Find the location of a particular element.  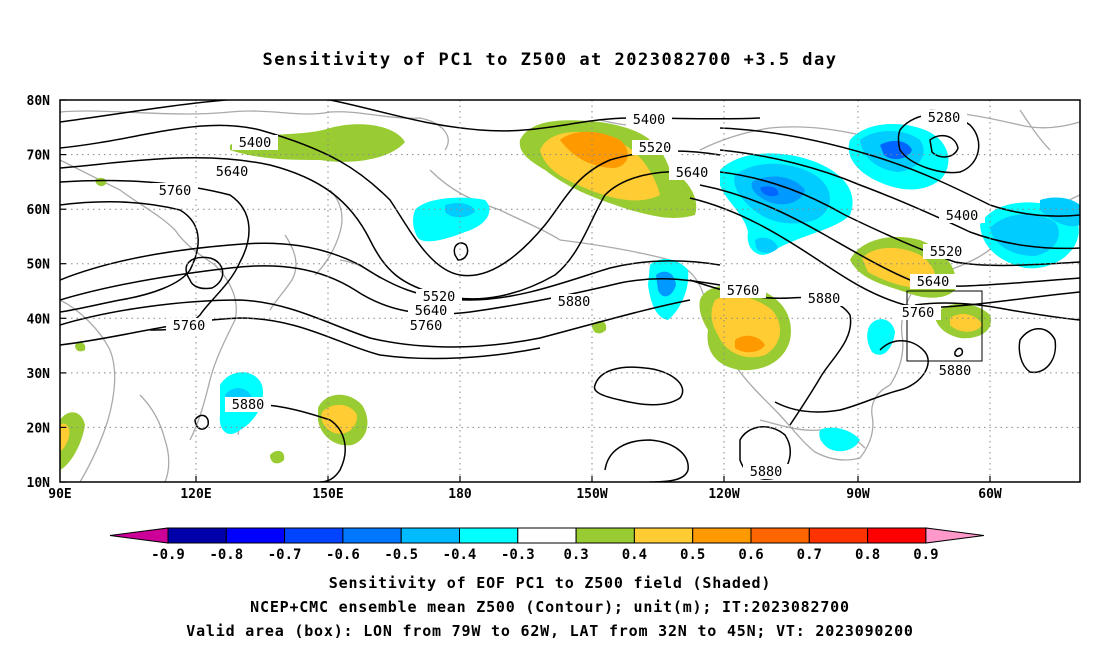

contour-label: 5280 is located at coordinates (944, 118).